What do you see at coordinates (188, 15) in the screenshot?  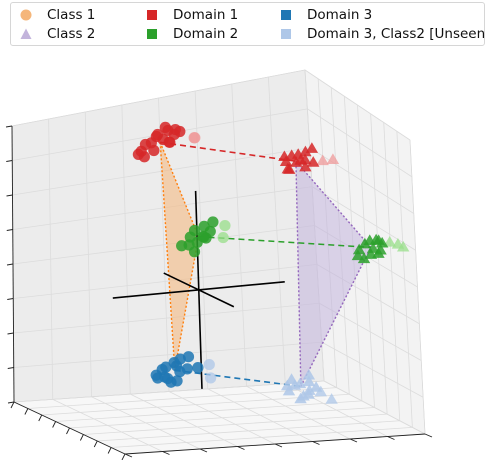 I see `legend-item-domain-1: Domain 1` at bounding box center [188, 15].